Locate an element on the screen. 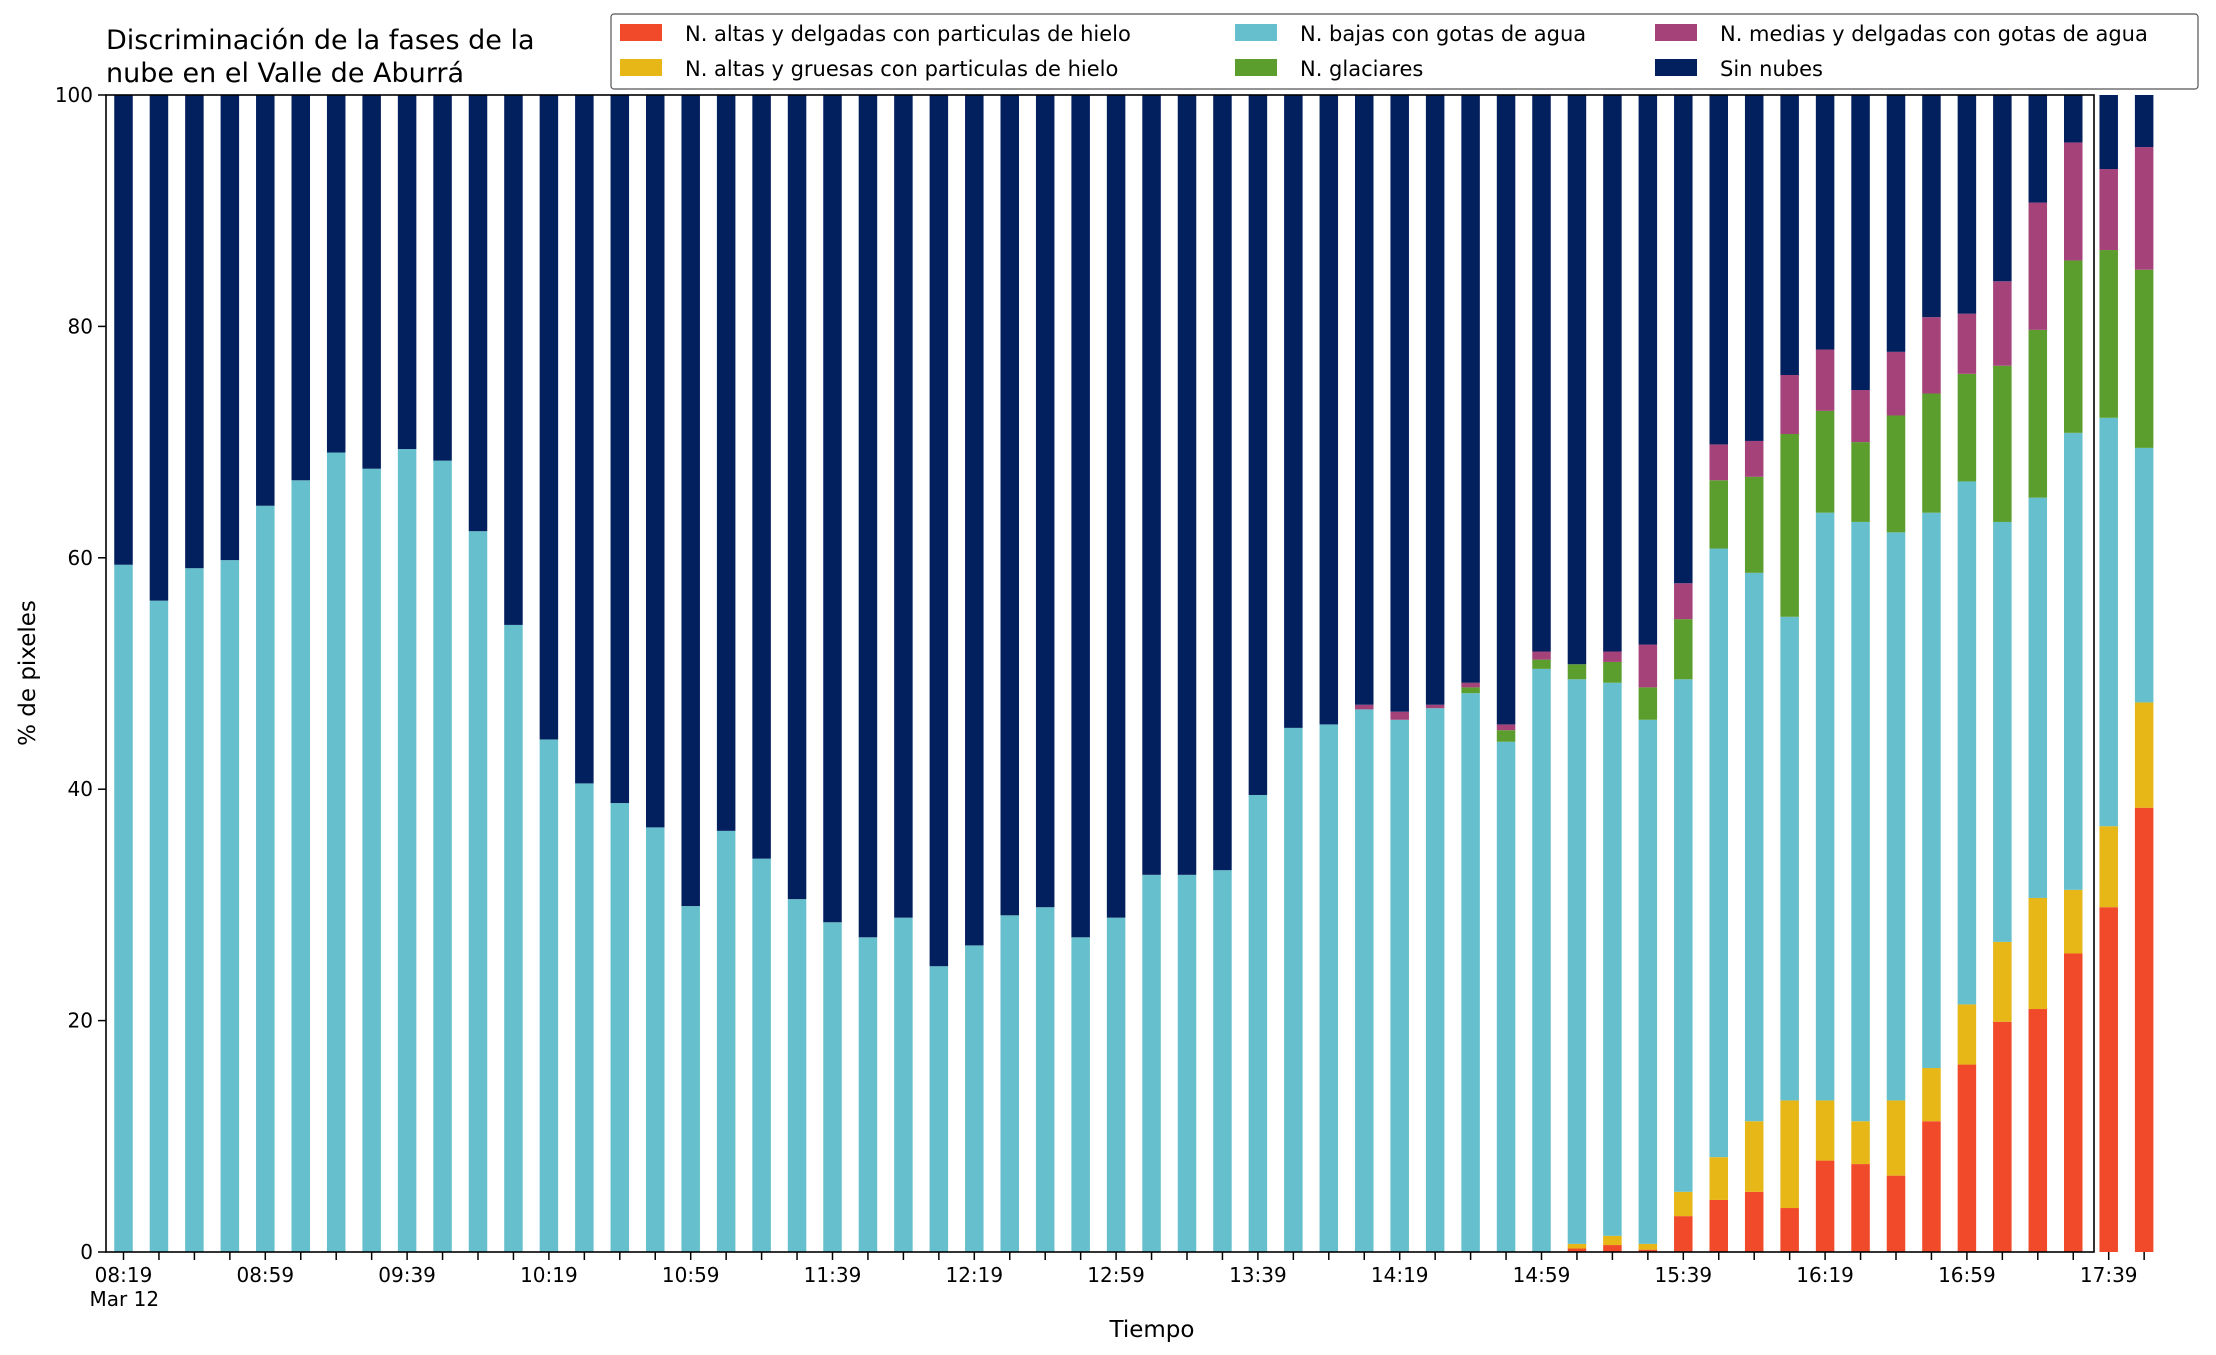  bar-segment-series-2-15:19 is located at coordinates (1612, 959).